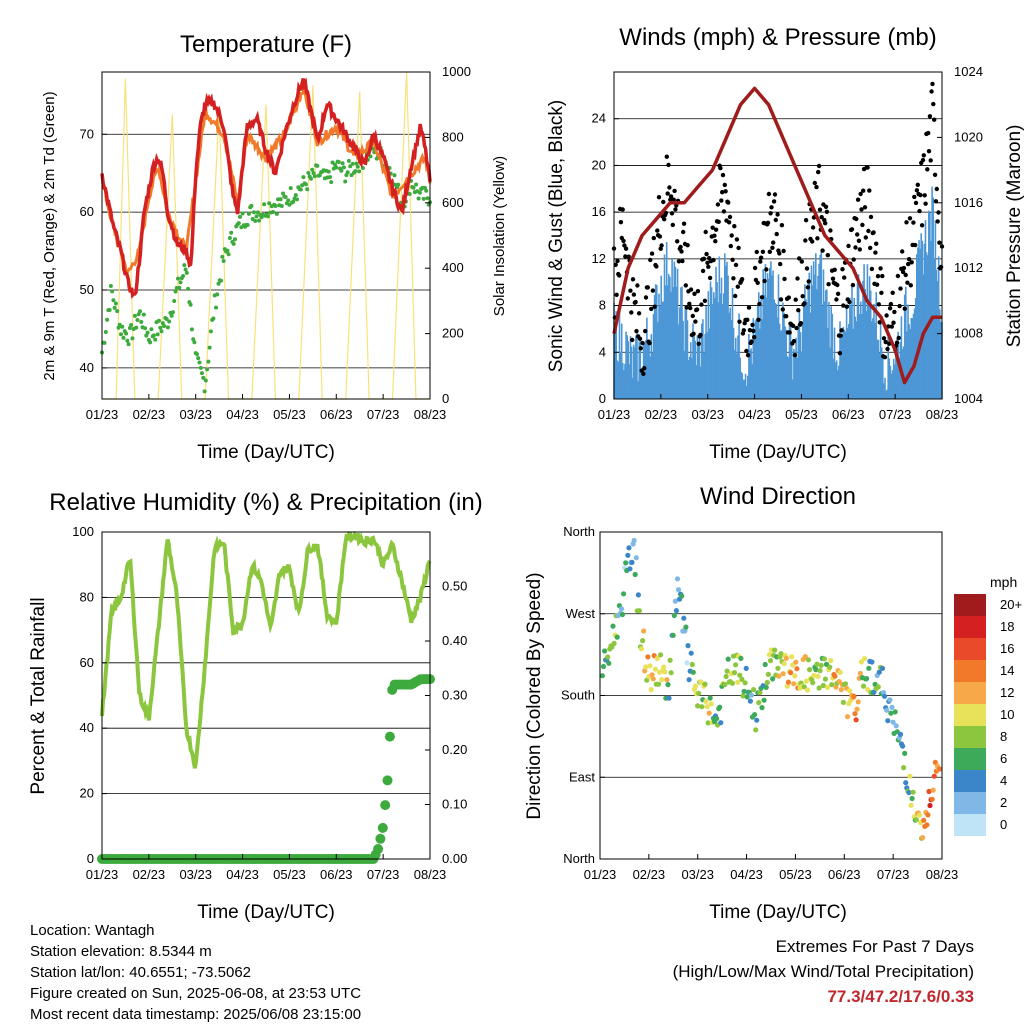 The width and height of the screenshot is (1024, 1025). Describe the element at coordinates (968, 202) in the screenshot. I see `y2-tick-label: 1016` at that location.